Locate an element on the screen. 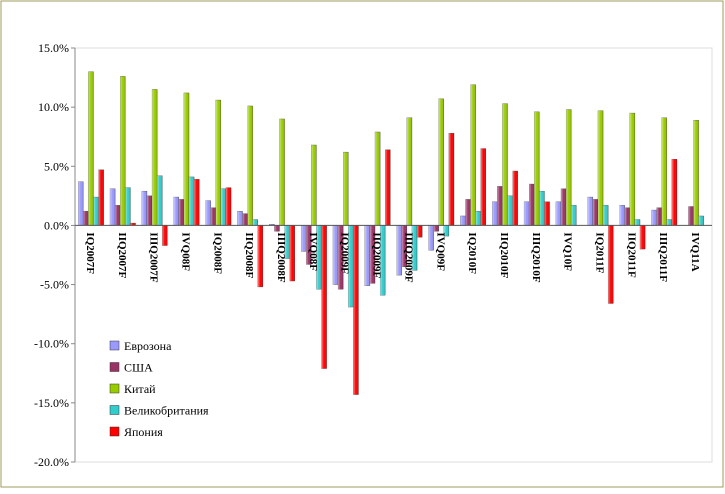  x-tick-label: IIQ2010F is located at coordinates (504, 255).